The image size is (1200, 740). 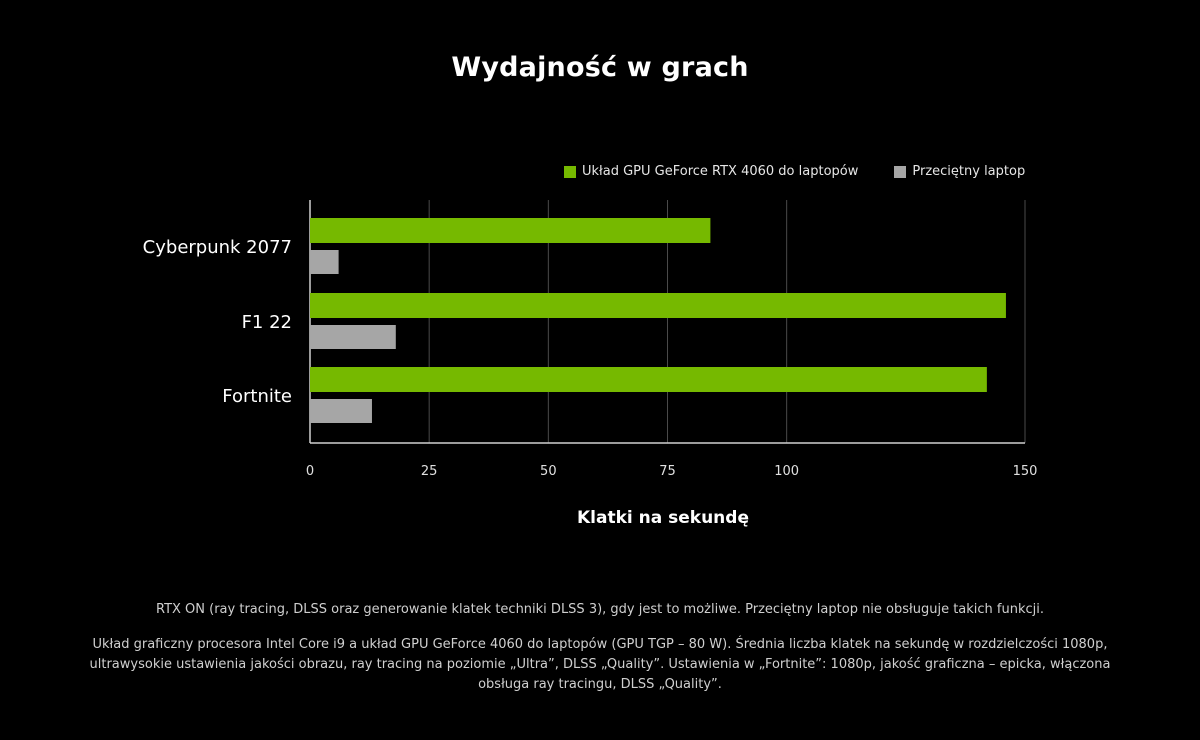 What do you see at coordinates (667, 471) in the screenshot?
I see `x-tick-label-75: 75` at bounding box center [667, 471].